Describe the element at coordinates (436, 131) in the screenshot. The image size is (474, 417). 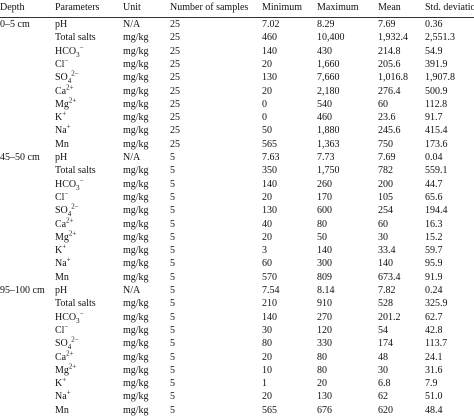
I see `value-cell: 415.4` at that location.